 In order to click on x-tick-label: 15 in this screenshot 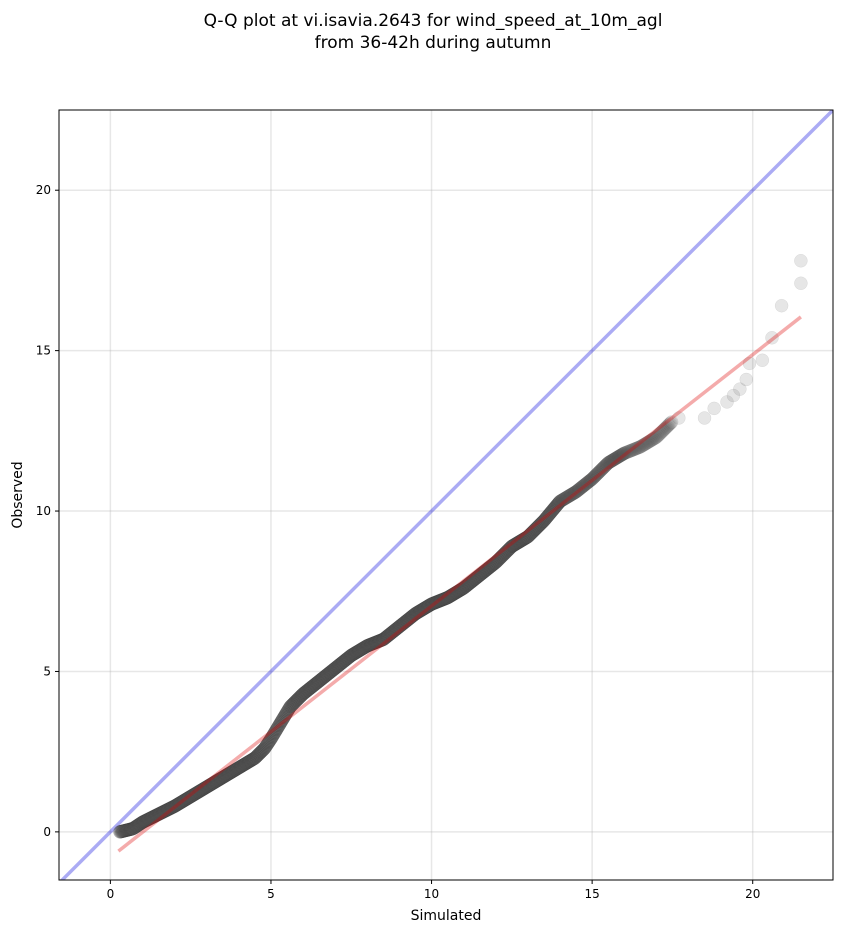, I will do `click(591, 894)`.